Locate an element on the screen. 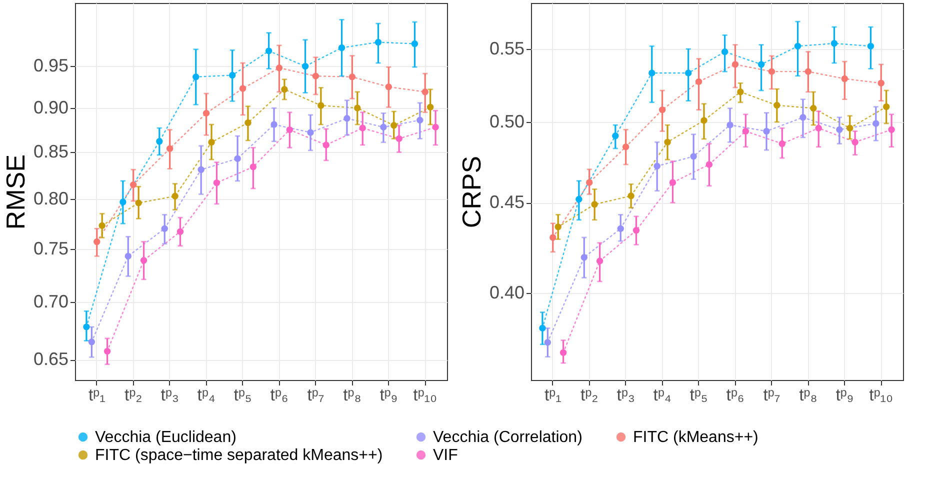  y-axis-title: CRPS is located at coordinates (471, 192).